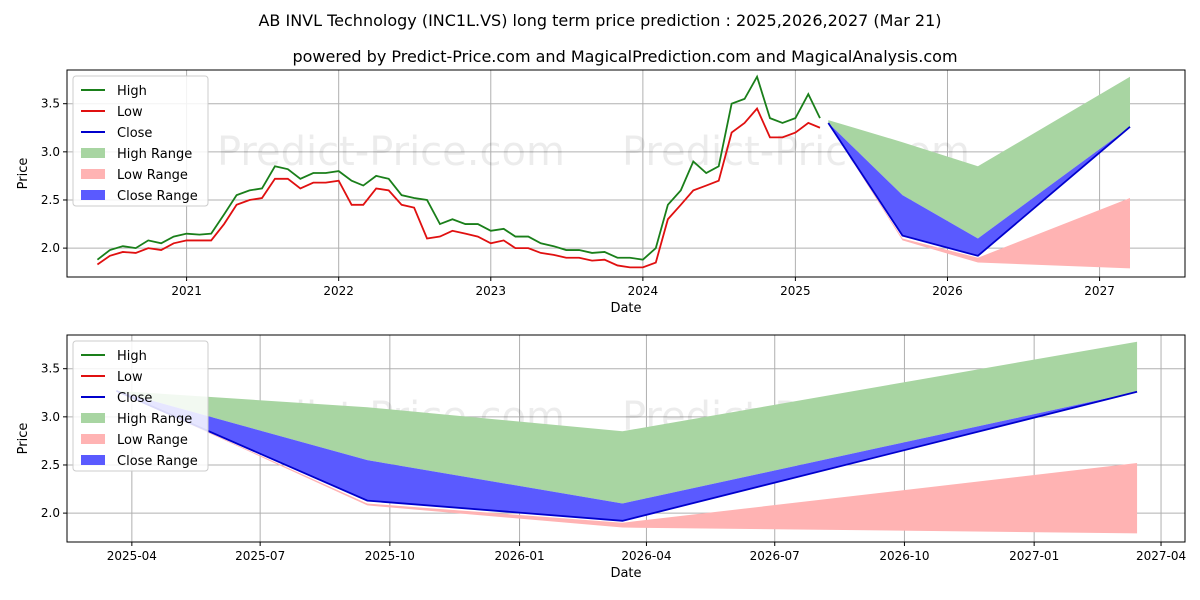  Describe the element at coordinates (132, 556) in the screenshot. I see `x-tick-label: 2025-04` at that location.